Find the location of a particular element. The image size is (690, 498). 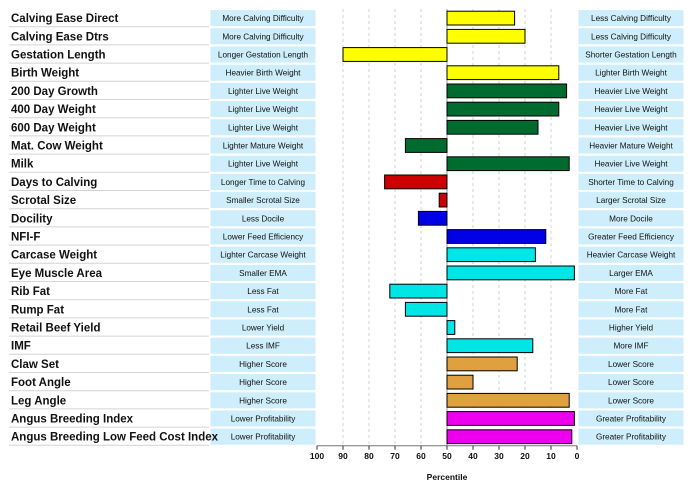

tick-label: 30 is located at coordinates (499, 456).